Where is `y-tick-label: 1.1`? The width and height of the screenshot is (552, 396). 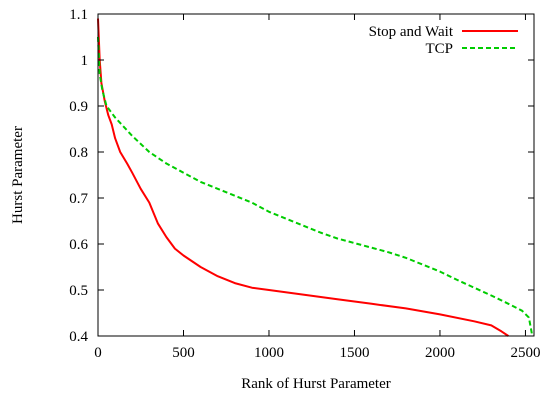
y-tick-label: 1.1 is located at coordinates (78, 15).